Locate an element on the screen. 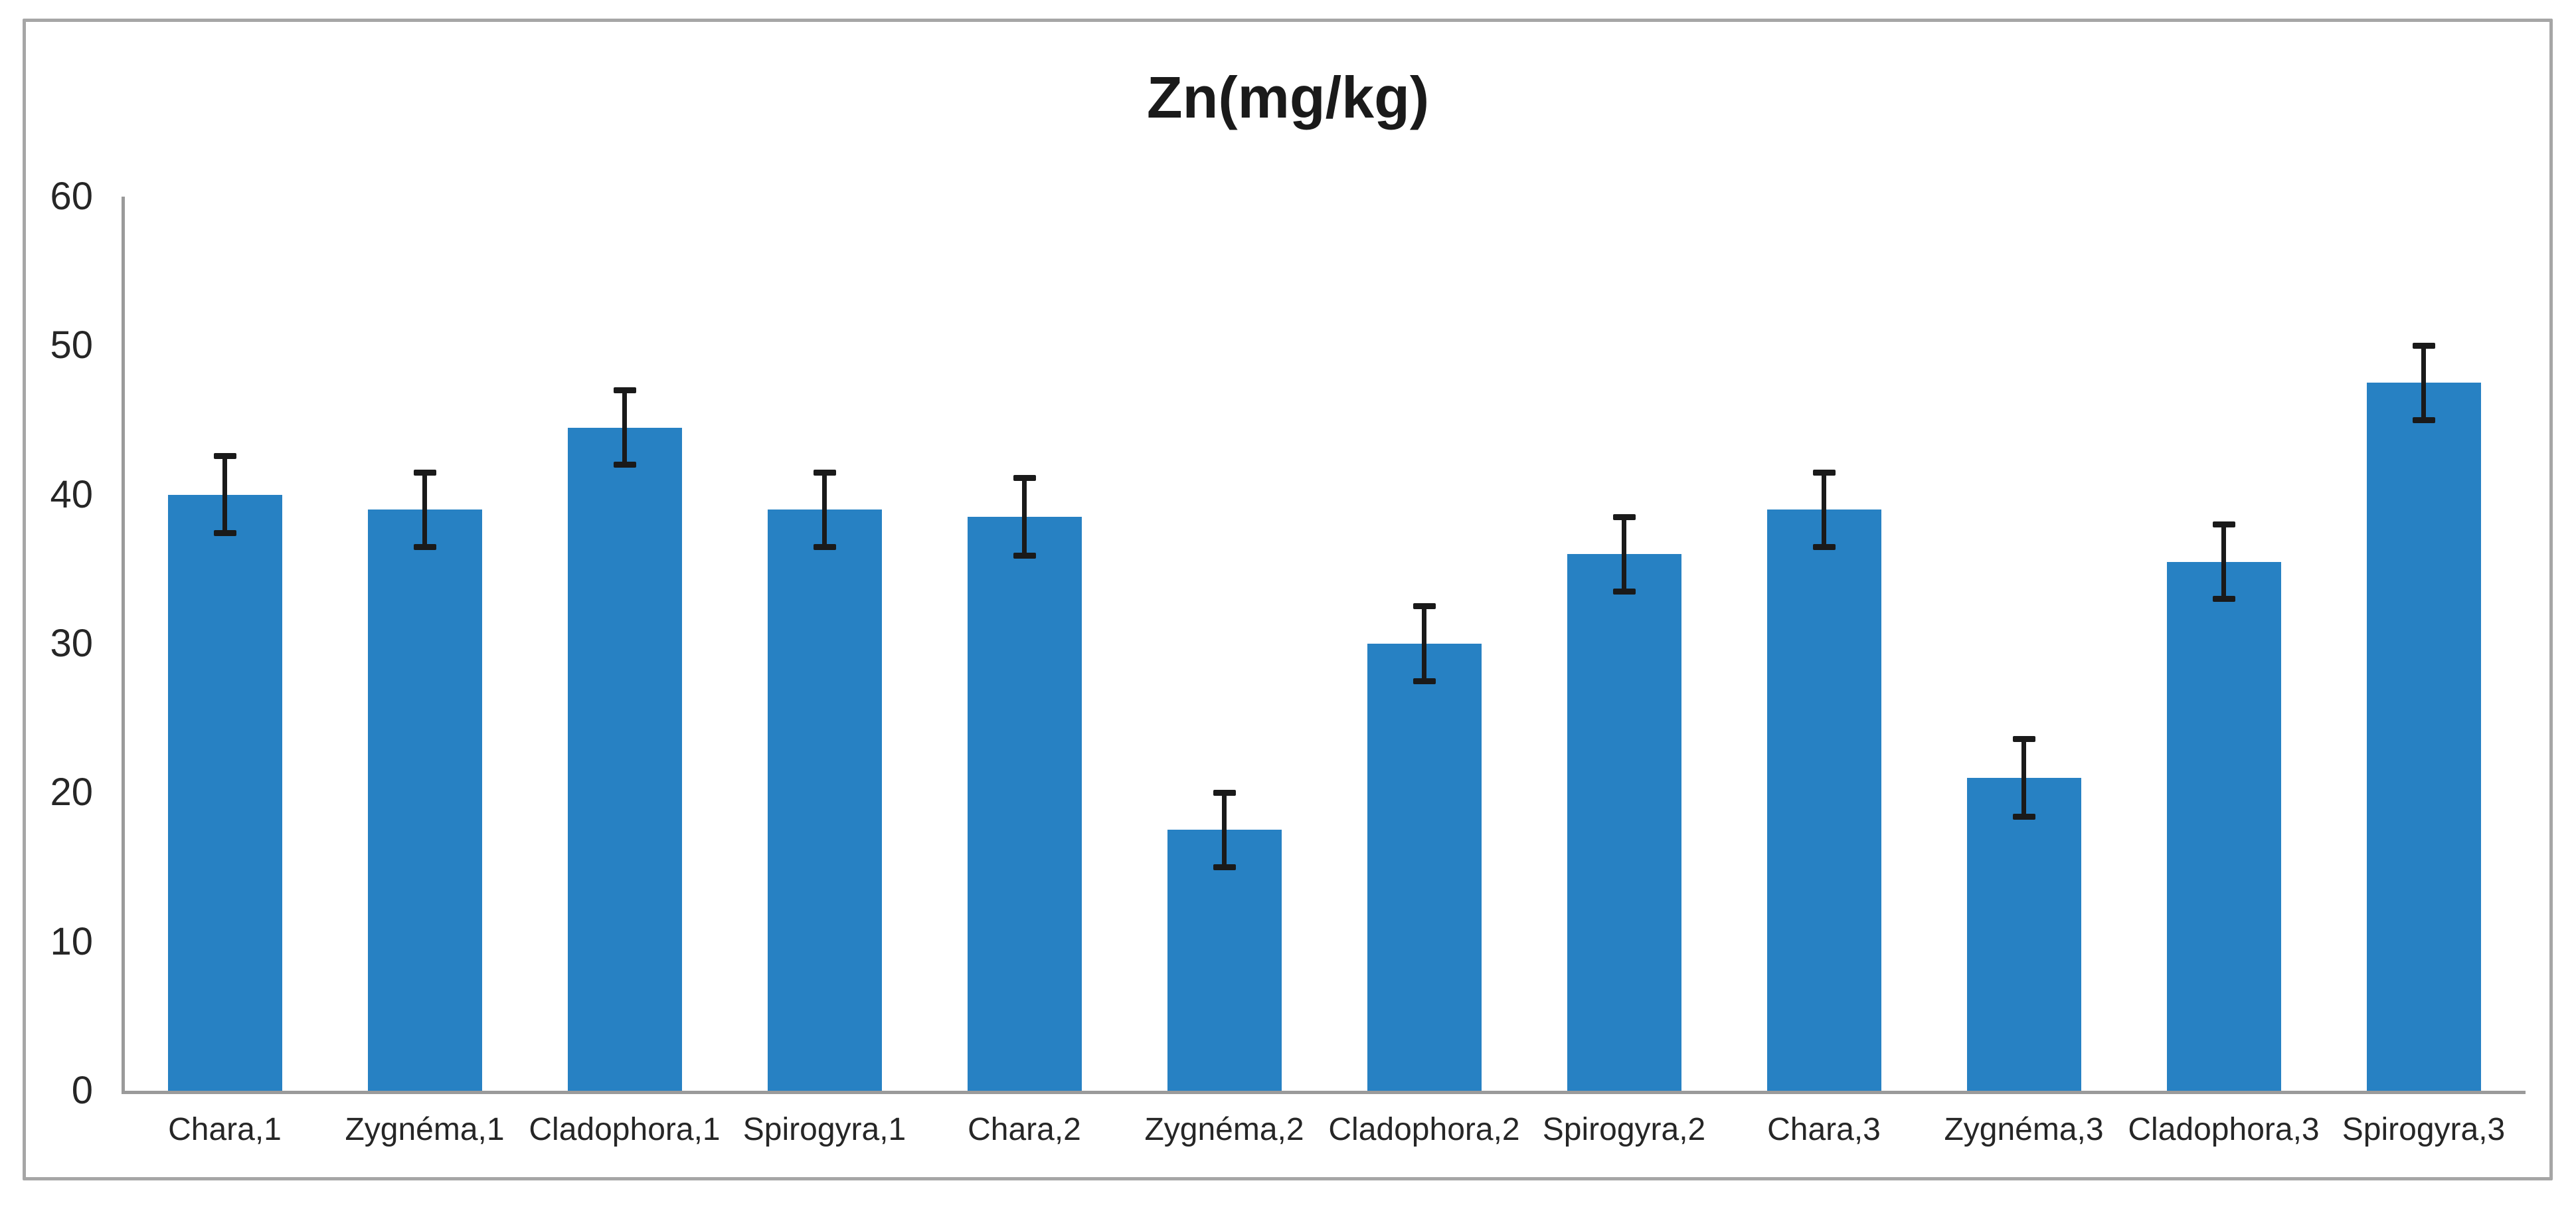  bar-Cladophora,1 is located at coordinates (624, 759).